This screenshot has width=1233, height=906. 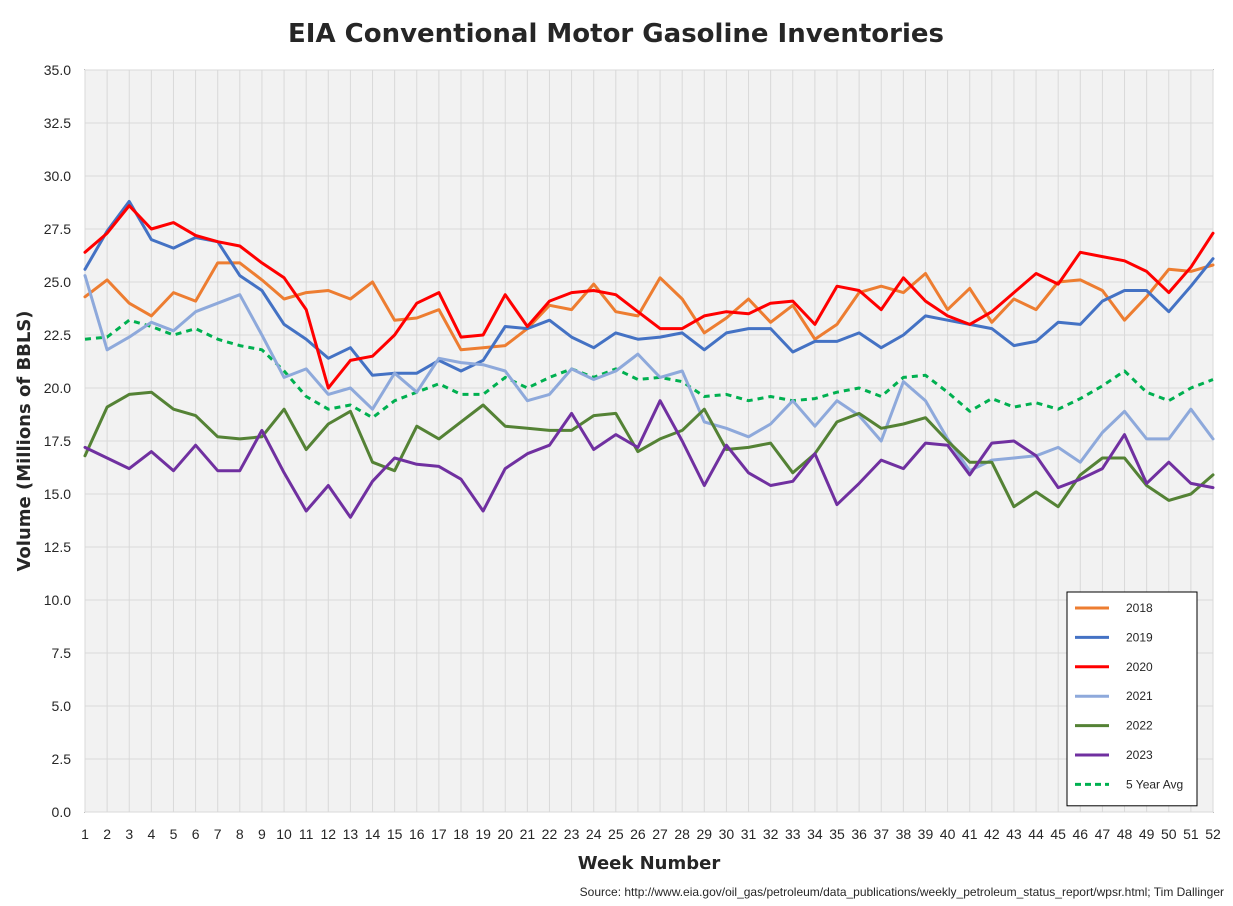 I want to click on y-tick-label: 12.5, so click(x=57, y=547).